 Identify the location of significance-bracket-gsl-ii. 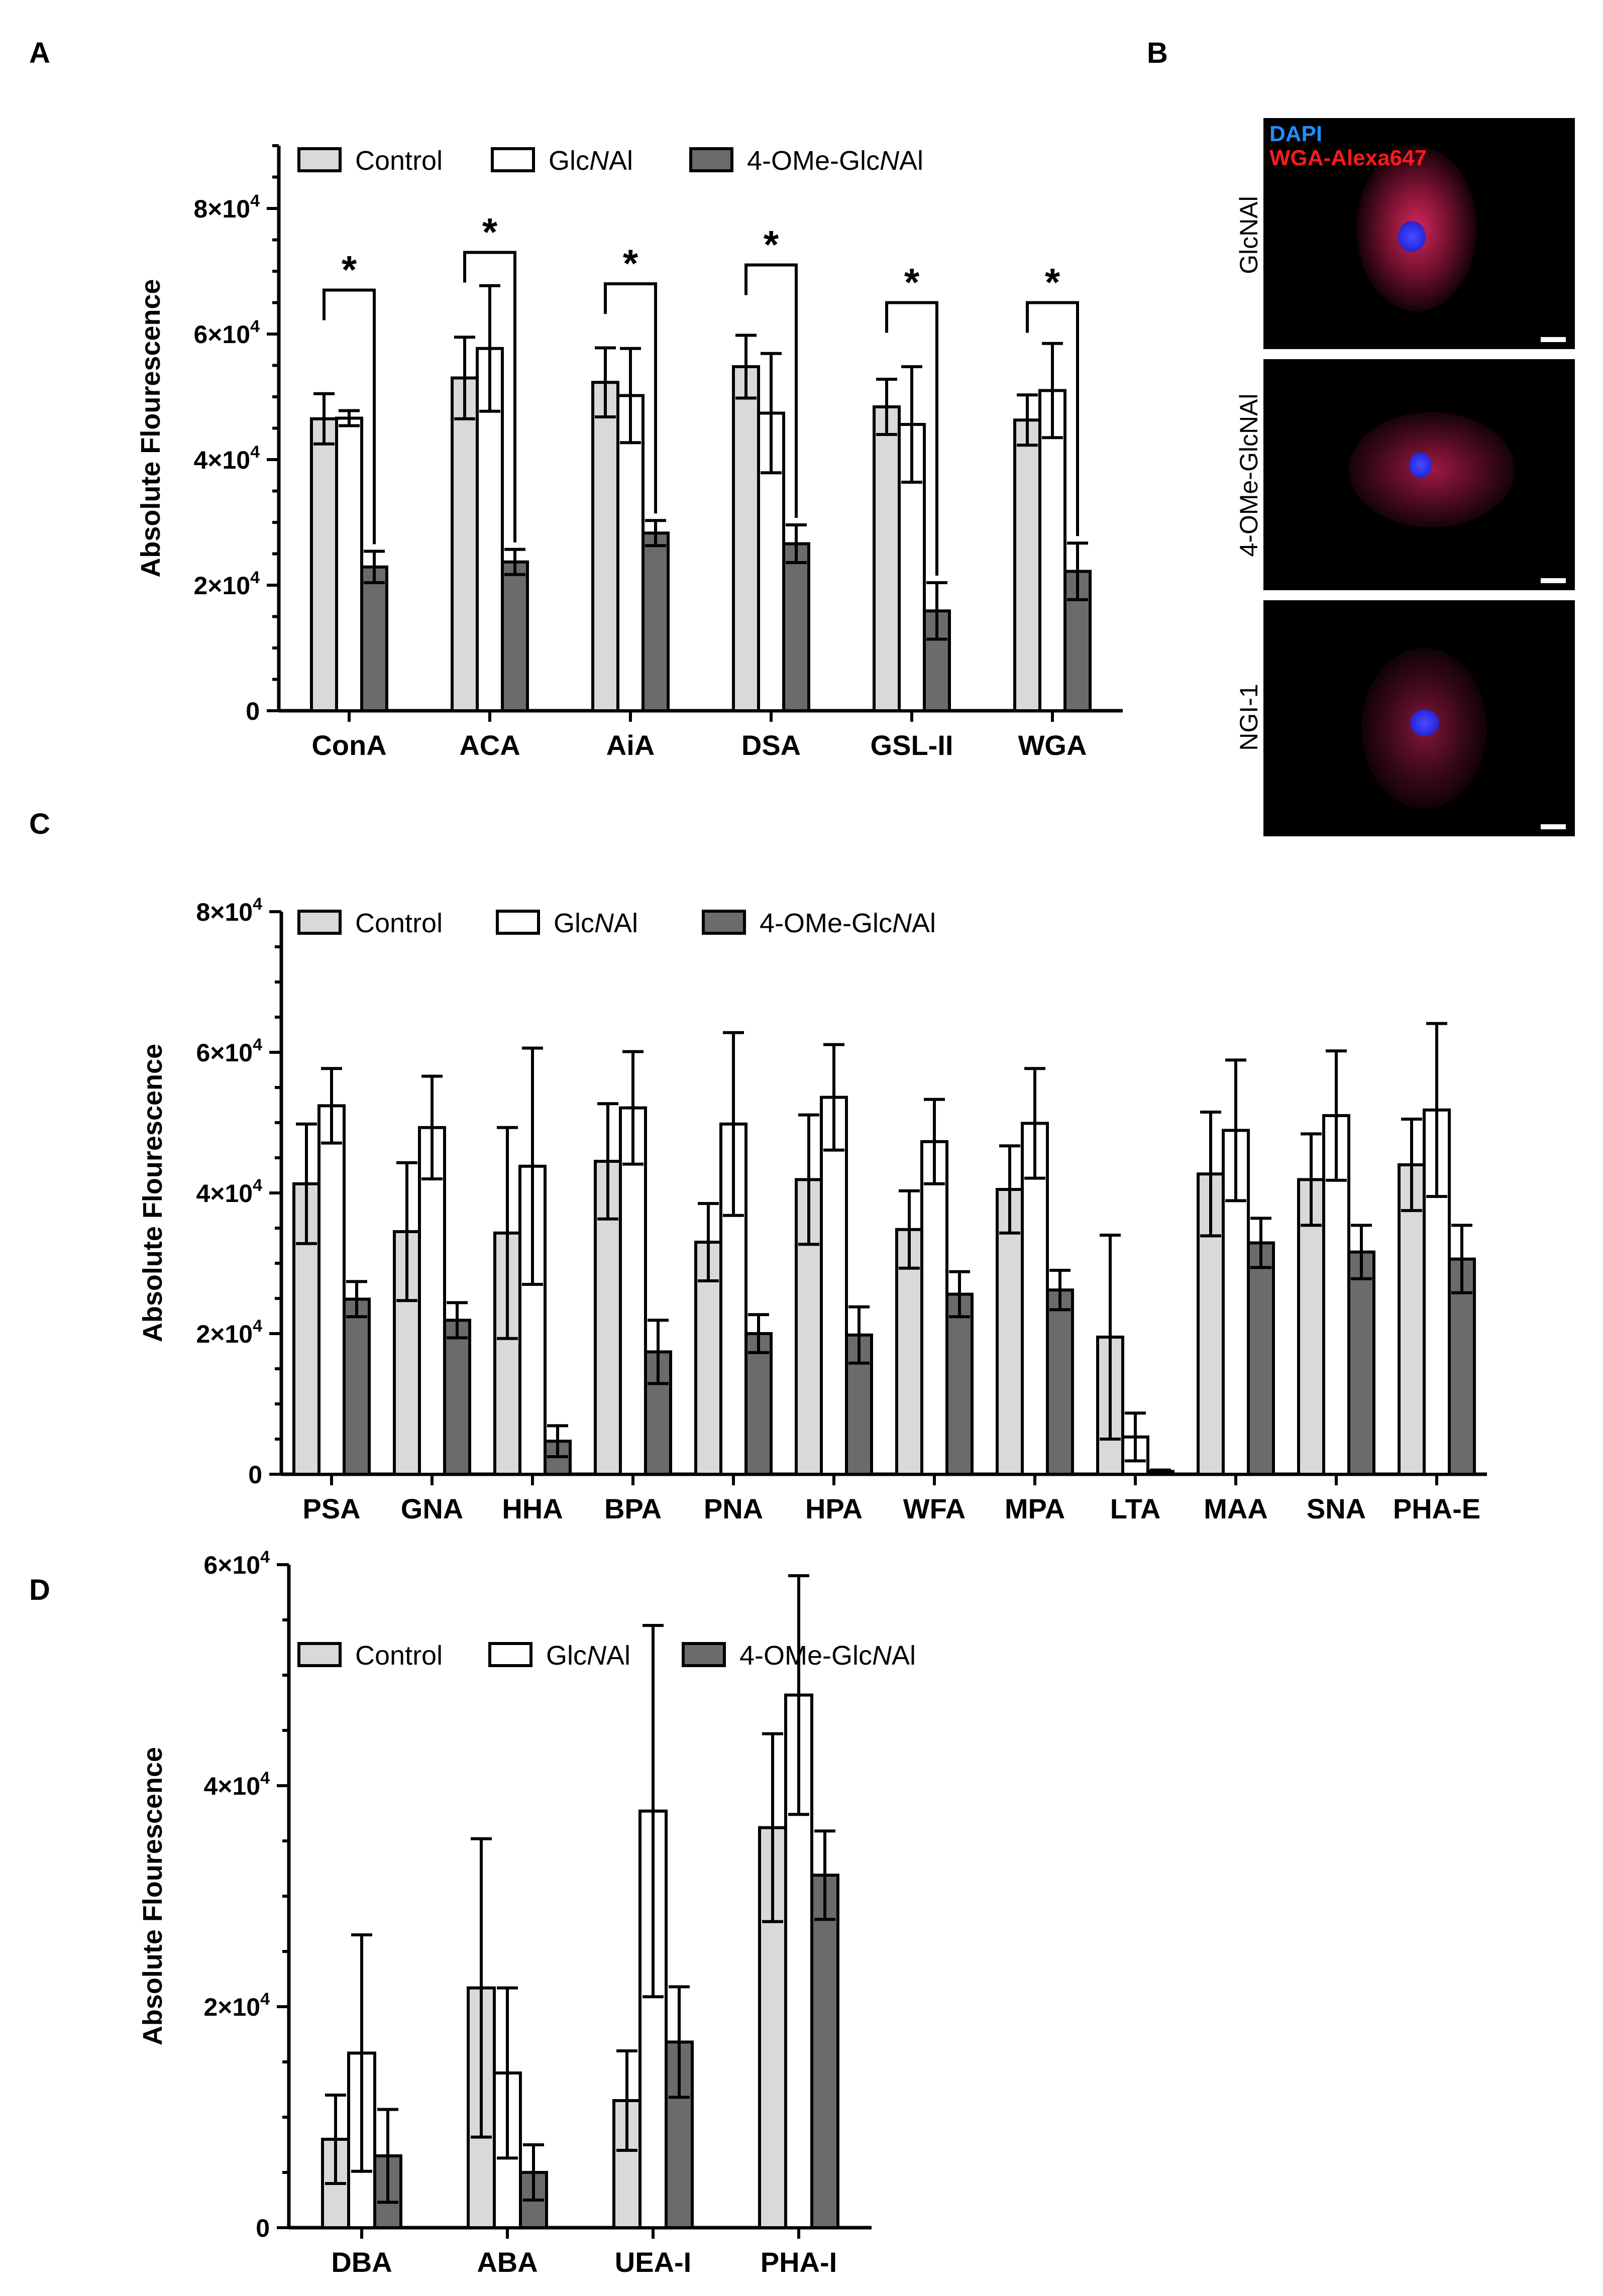
(911, 438).